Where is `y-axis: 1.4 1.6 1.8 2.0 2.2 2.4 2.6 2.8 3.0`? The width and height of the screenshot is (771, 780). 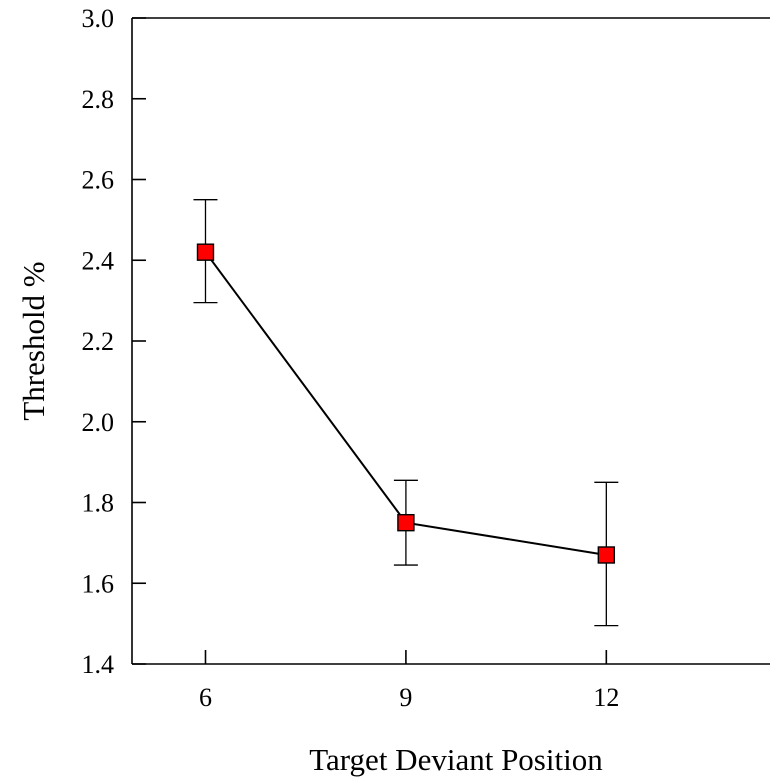
y-axis: 1.4 1.6 1.8 2.0 2.2 2.4 2.6 2.8 3.0 is located at coordinates (114, 341).